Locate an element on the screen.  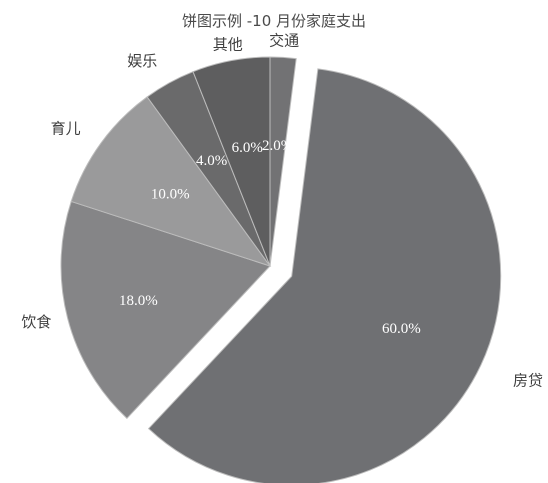
pie-slice-childcare is located at coordinates (171, 181).